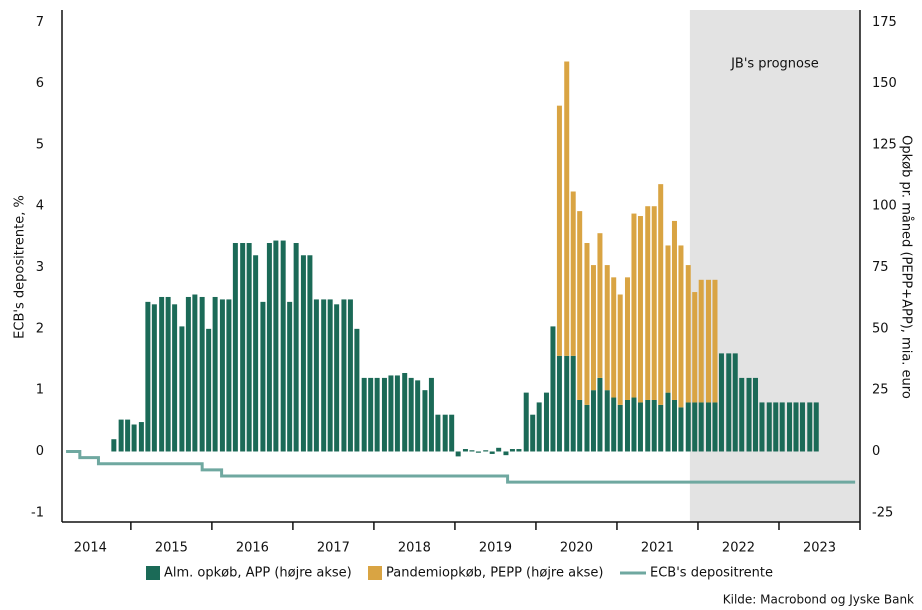  I want to click on y2-tick-label: 75, so click(880, 267).